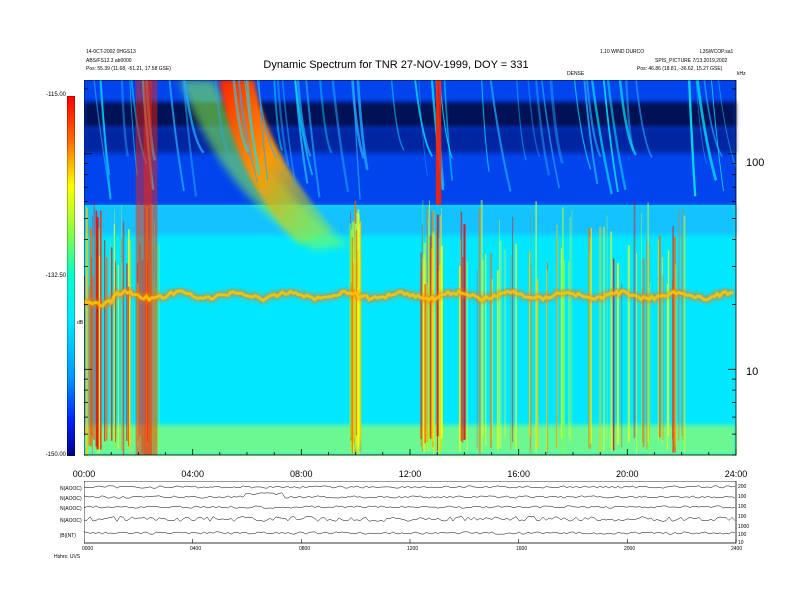 Image resolution: width=792 pixels, height=612 pixels. What do you see at coordinates (71, 499) in the screenshot?
I see `lower-panel-label-2: N(AOOC)` at bounding box center [71, 499].